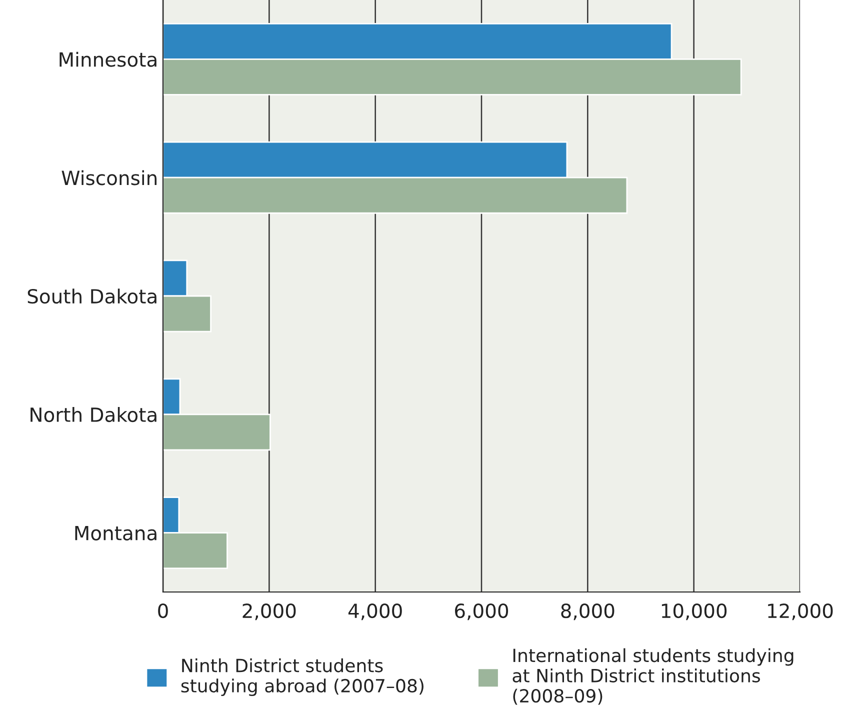 The image size is (857, 717). What do you see at coordinates (587, 611) in the screenshot?
I see `x-tick-label: 8,000` at bounding box center [587, 611].